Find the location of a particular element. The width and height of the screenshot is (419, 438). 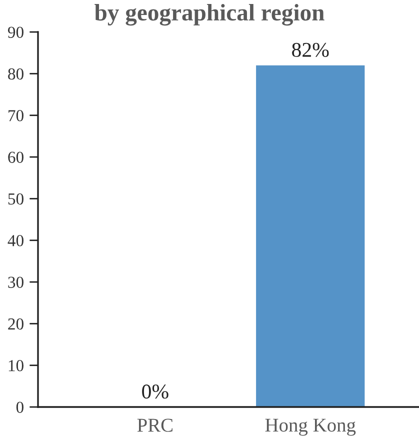

data-label: 0% is located at coordinates (155, 391).